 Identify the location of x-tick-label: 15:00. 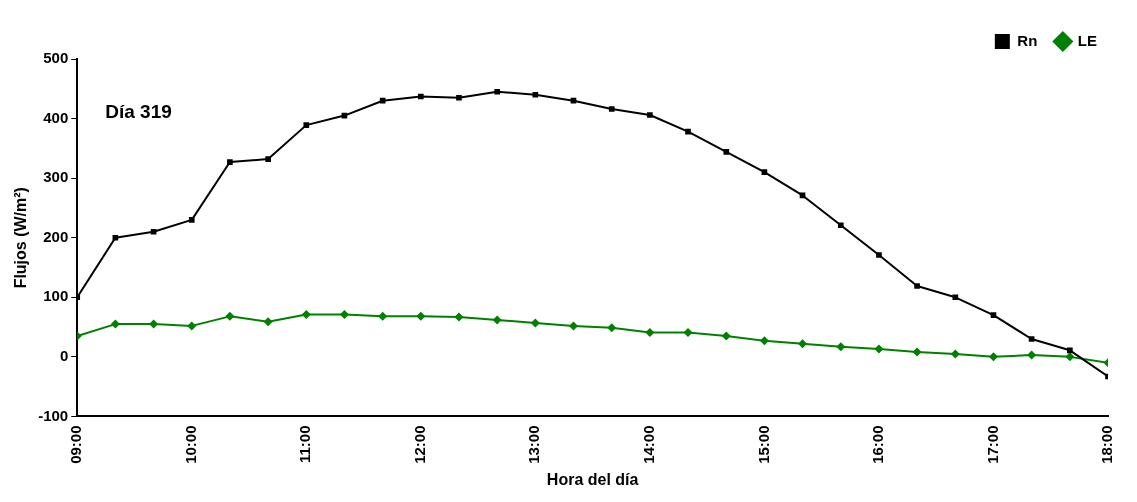
(763, 444).